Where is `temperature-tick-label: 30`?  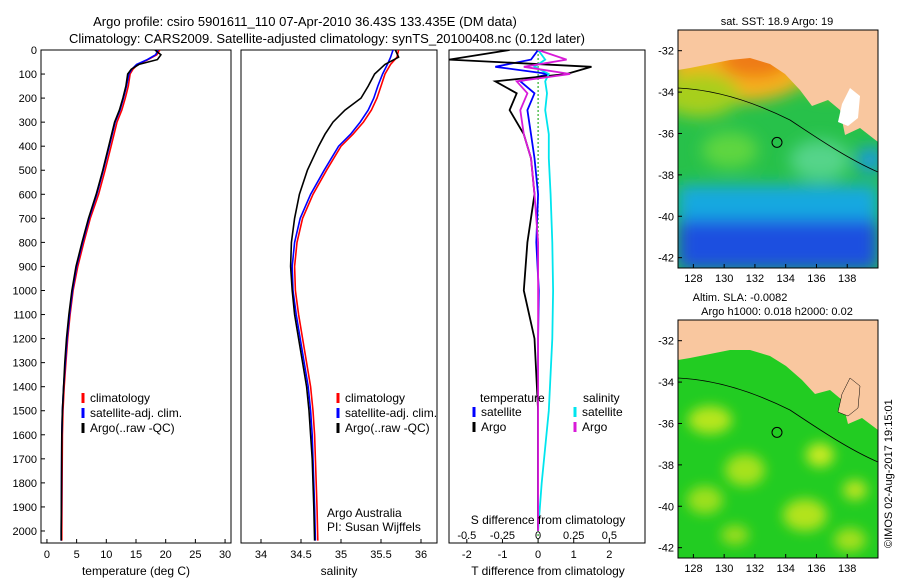
temperature-tick-label: 30 is located at coordinates (225, 555).